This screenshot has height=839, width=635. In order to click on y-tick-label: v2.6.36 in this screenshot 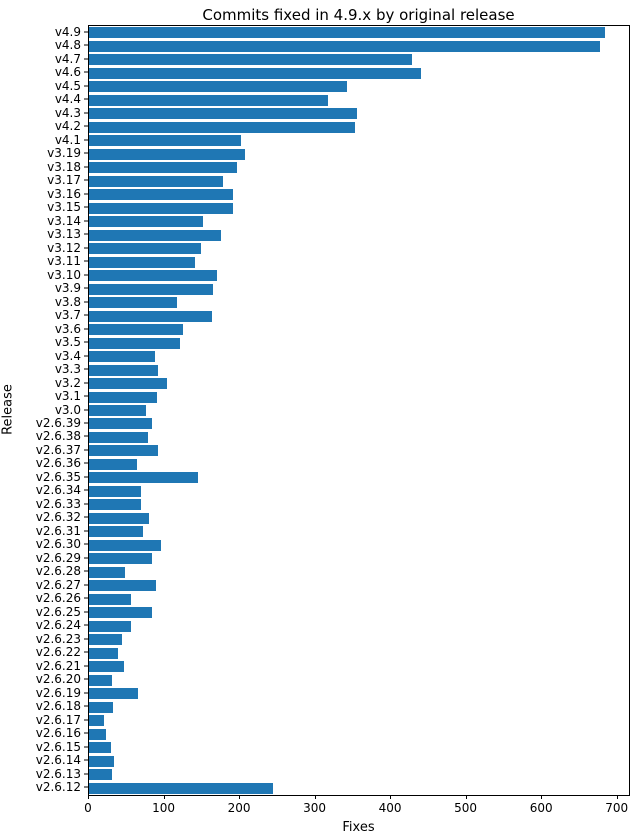, I will do `click(58, 463)`.